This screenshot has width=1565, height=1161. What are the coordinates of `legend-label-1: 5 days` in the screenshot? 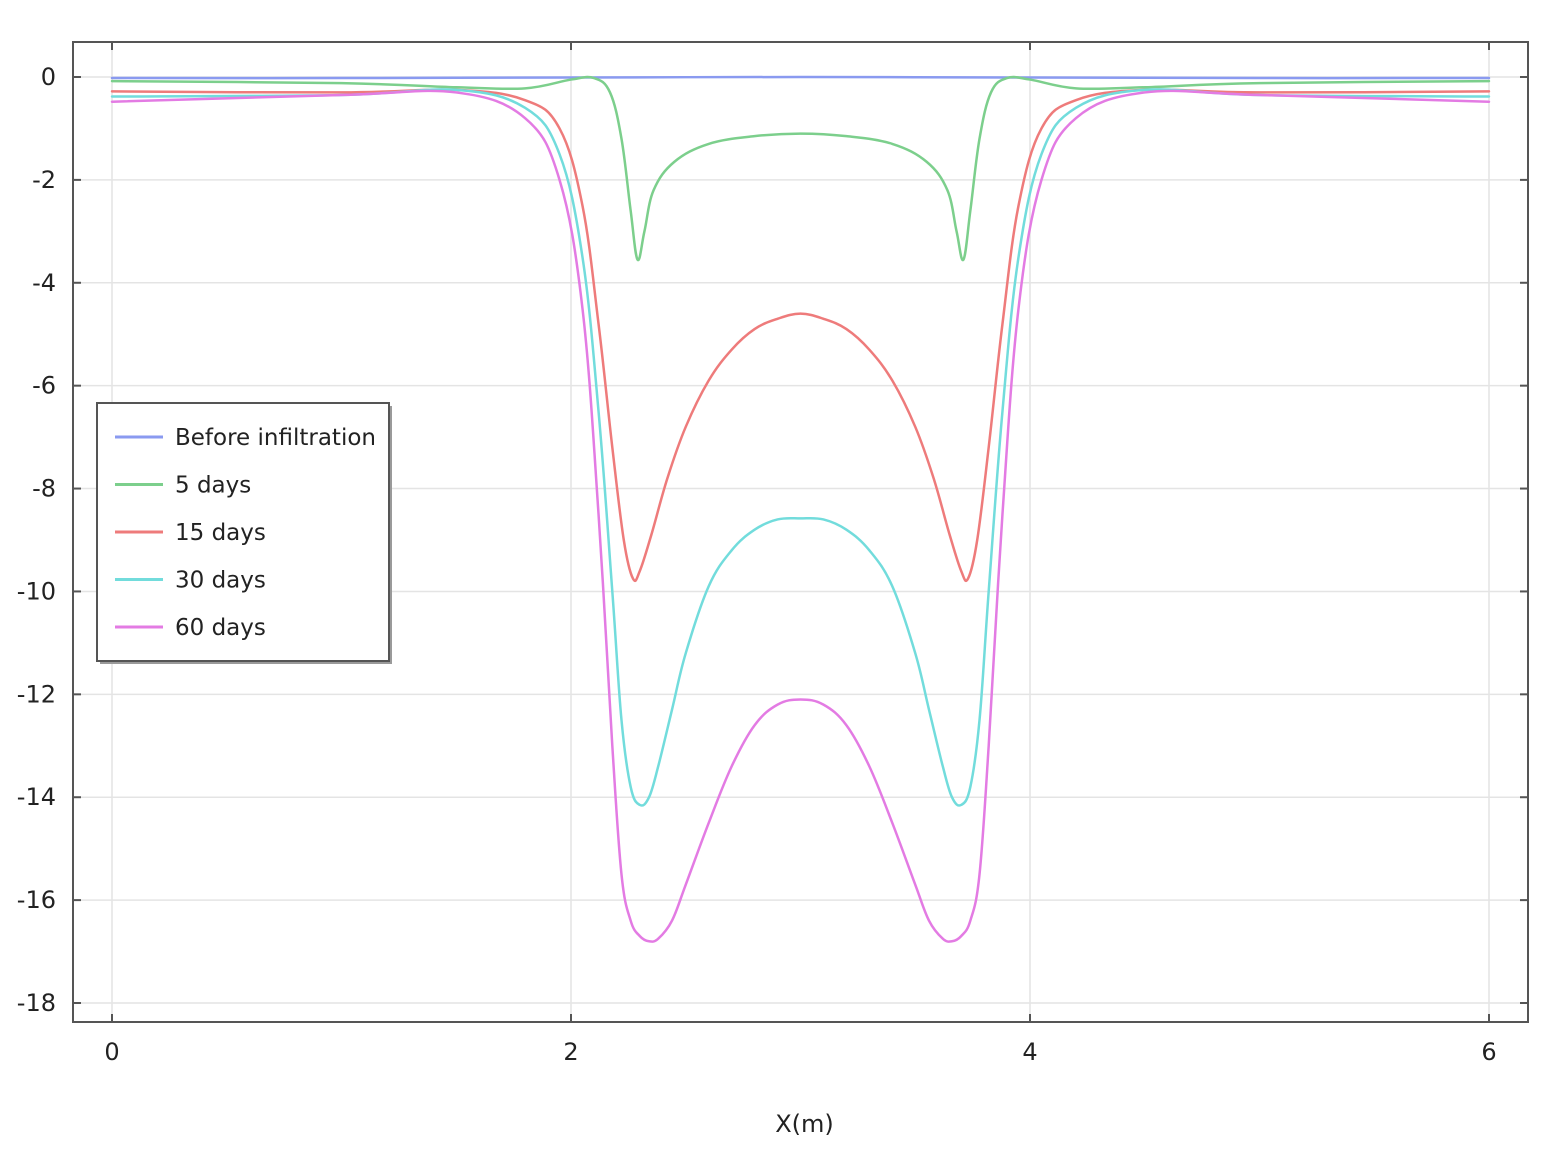 It's located at (213, 486).